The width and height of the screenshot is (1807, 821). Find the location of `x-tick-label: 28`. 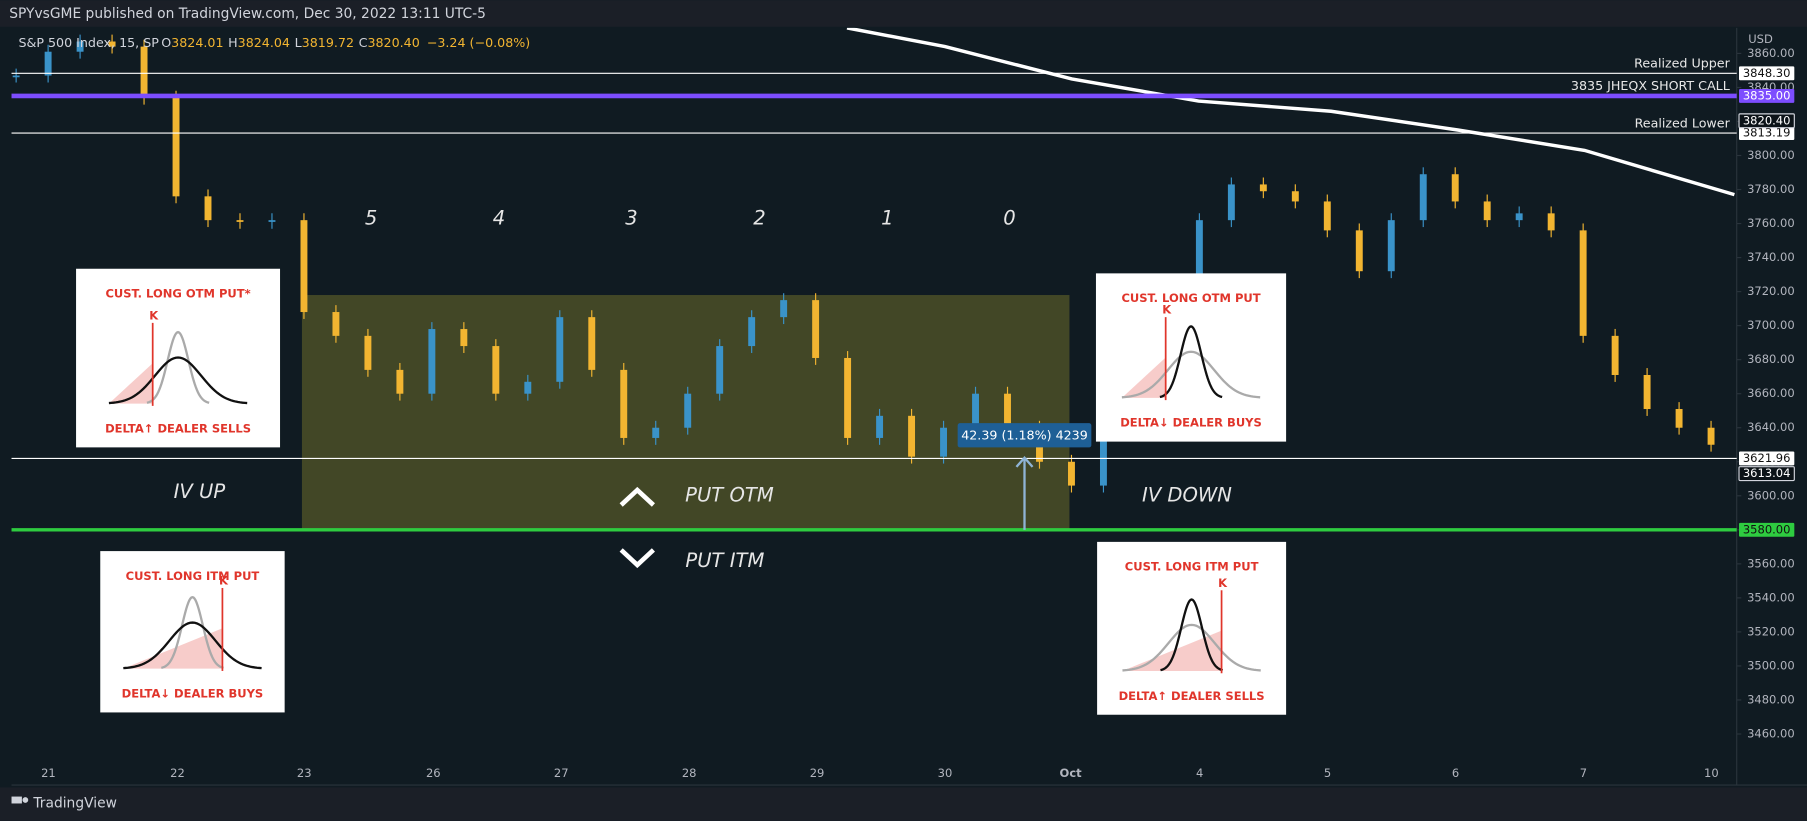

x-tick-label: 28 is located at coordinates (689, 773).